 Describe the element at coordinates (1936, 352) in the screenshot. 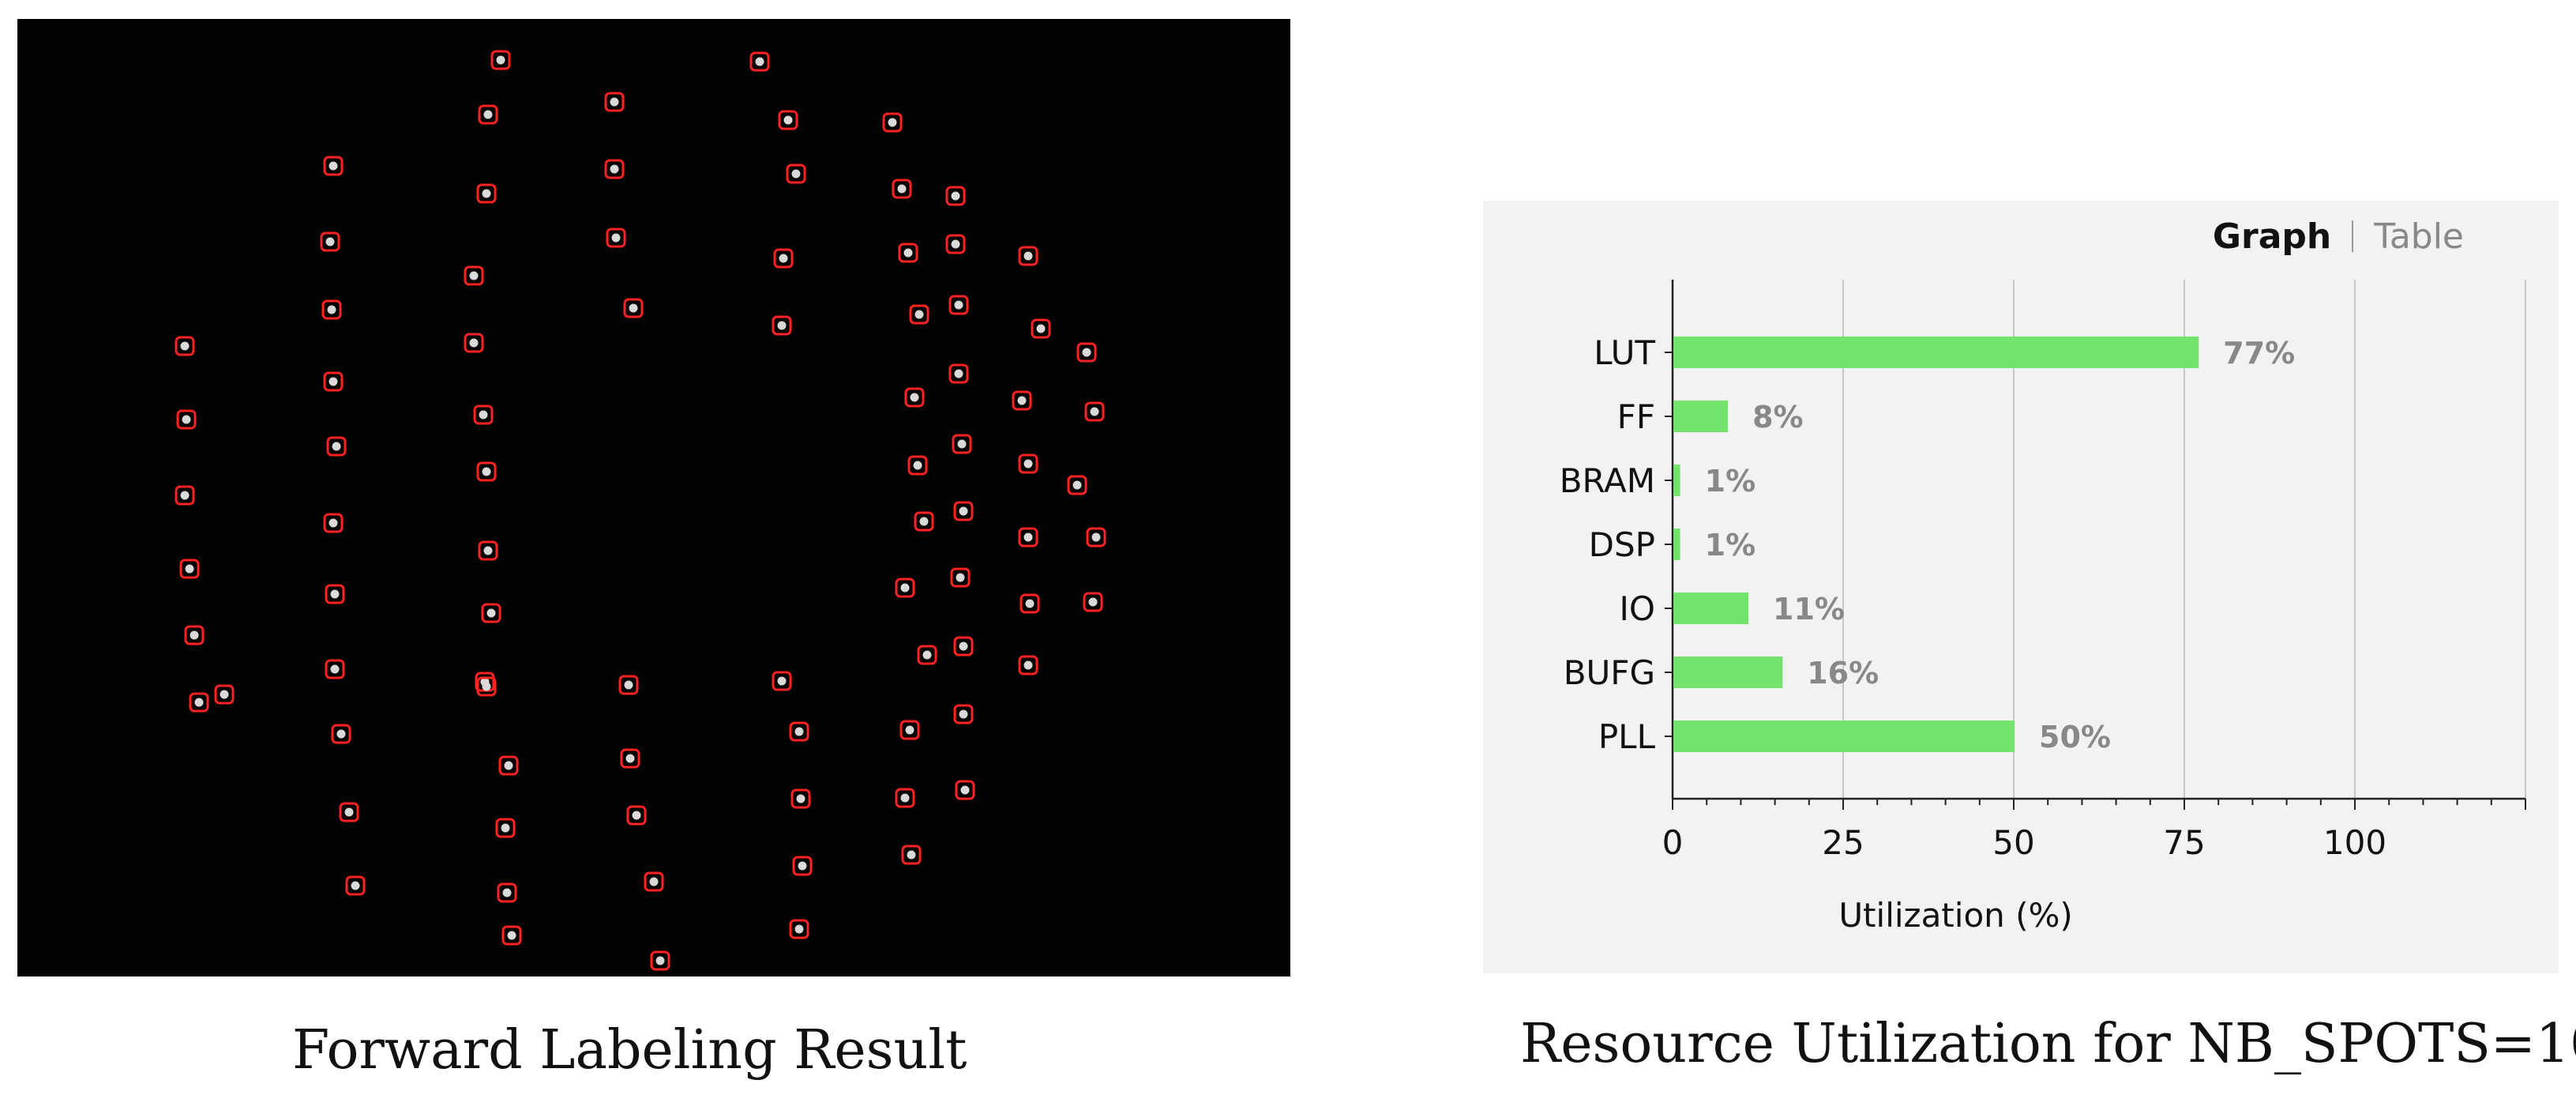

I see `bar-lut` at that location.